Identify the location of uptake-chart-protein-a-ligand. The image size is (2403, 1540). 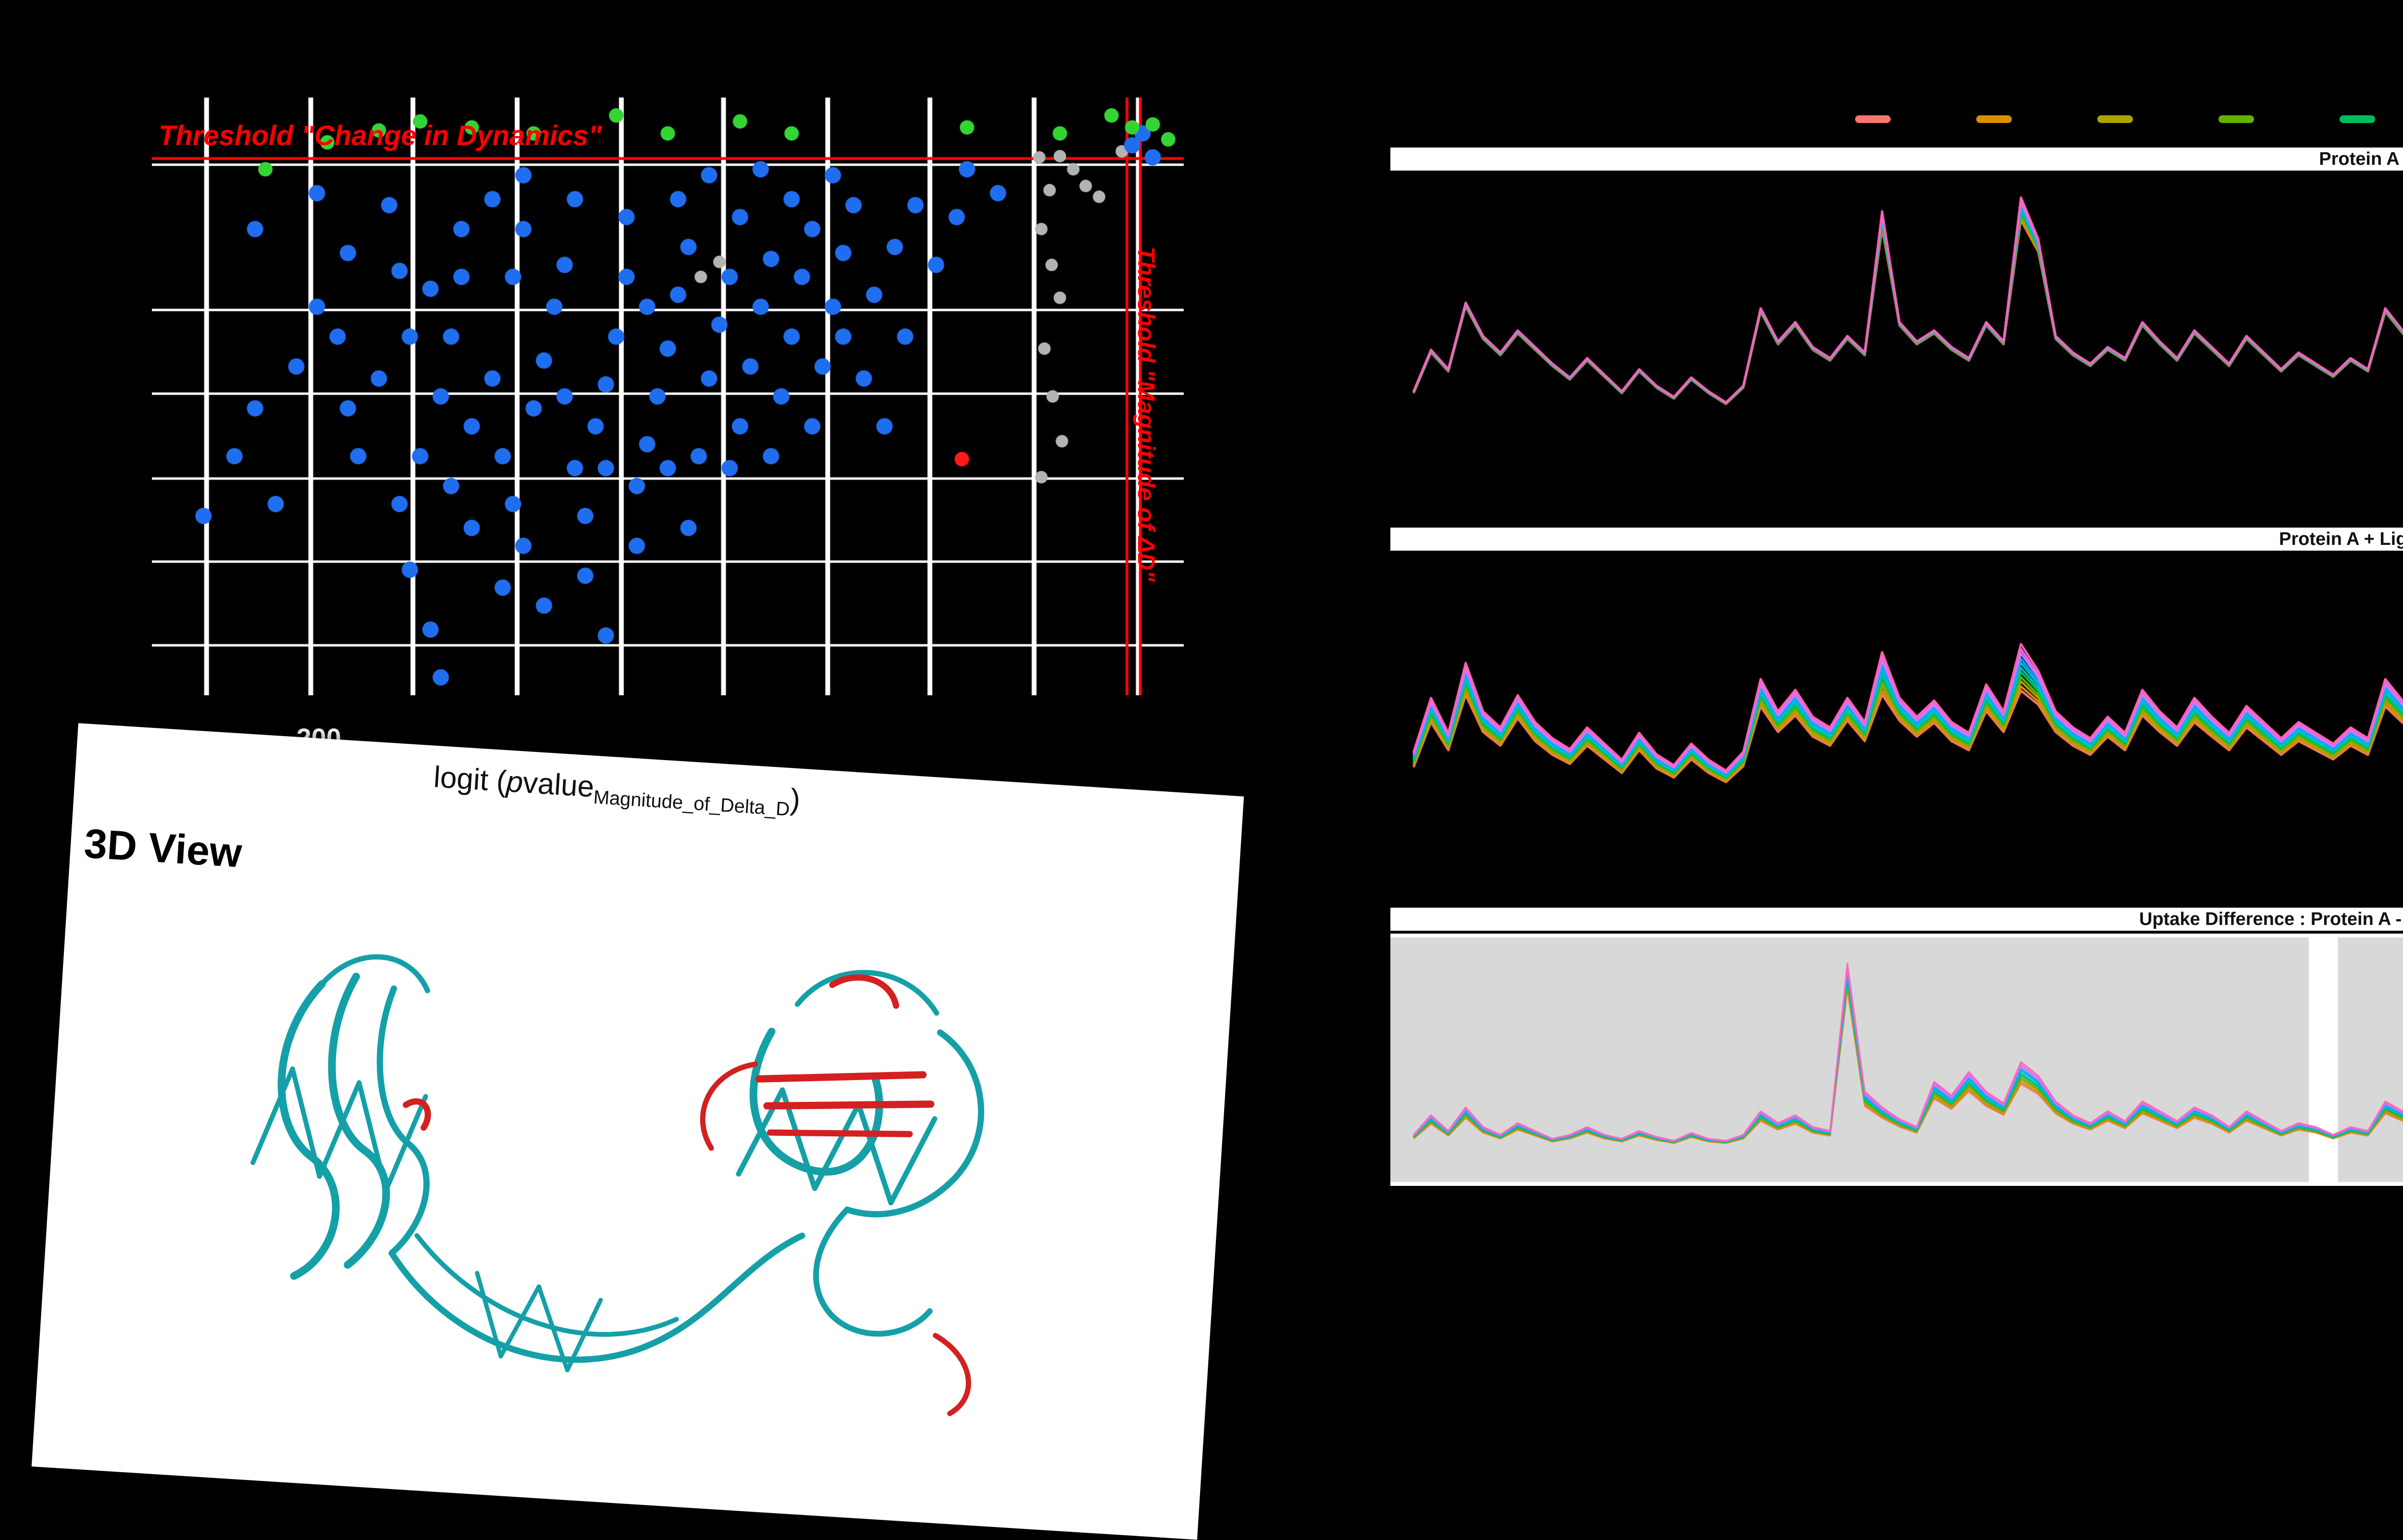
(1896, 716).